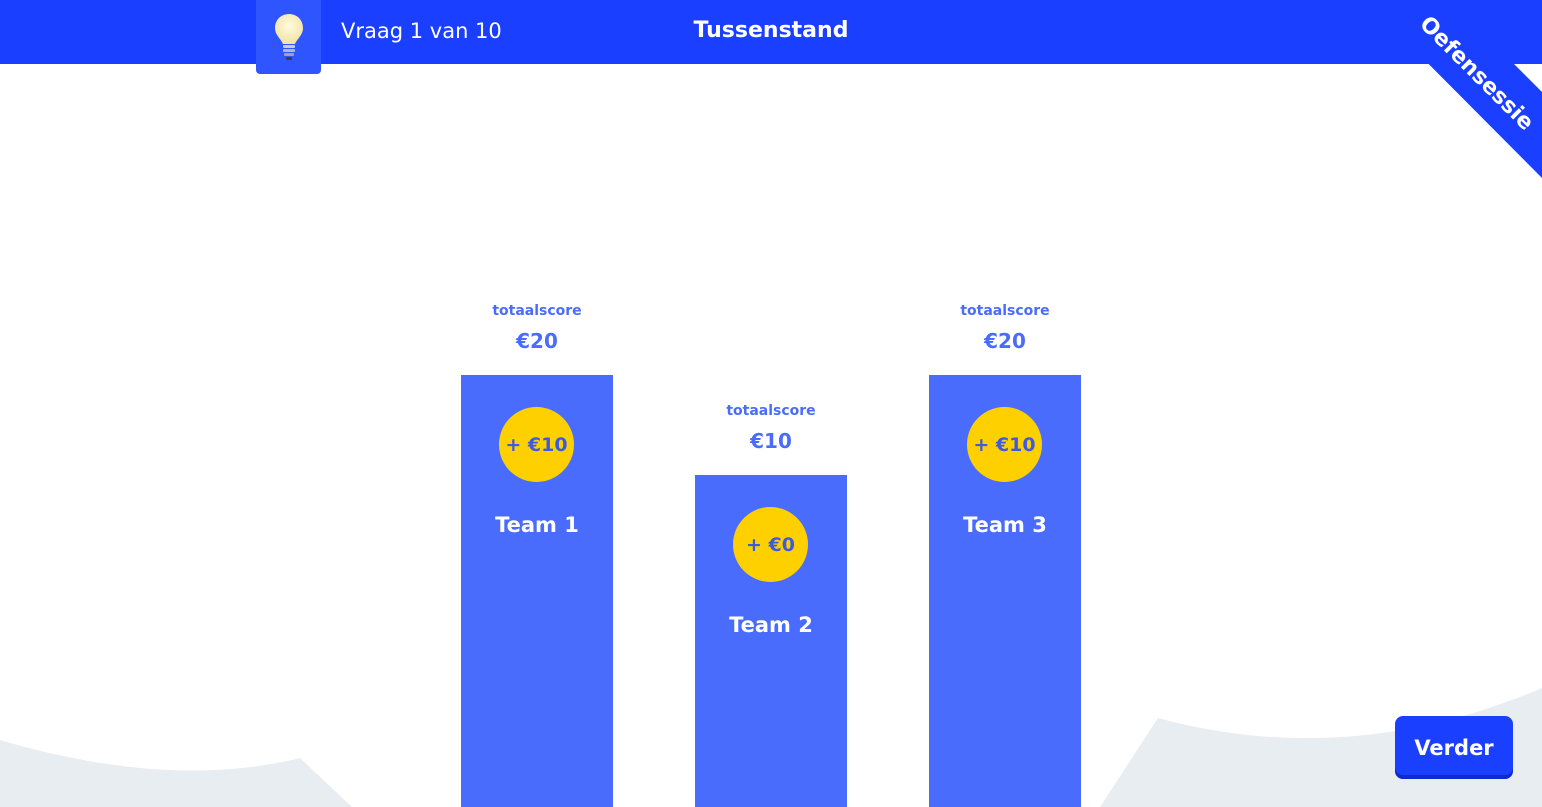  I want to click on round-score-coin: + €0, so click(770, 544).